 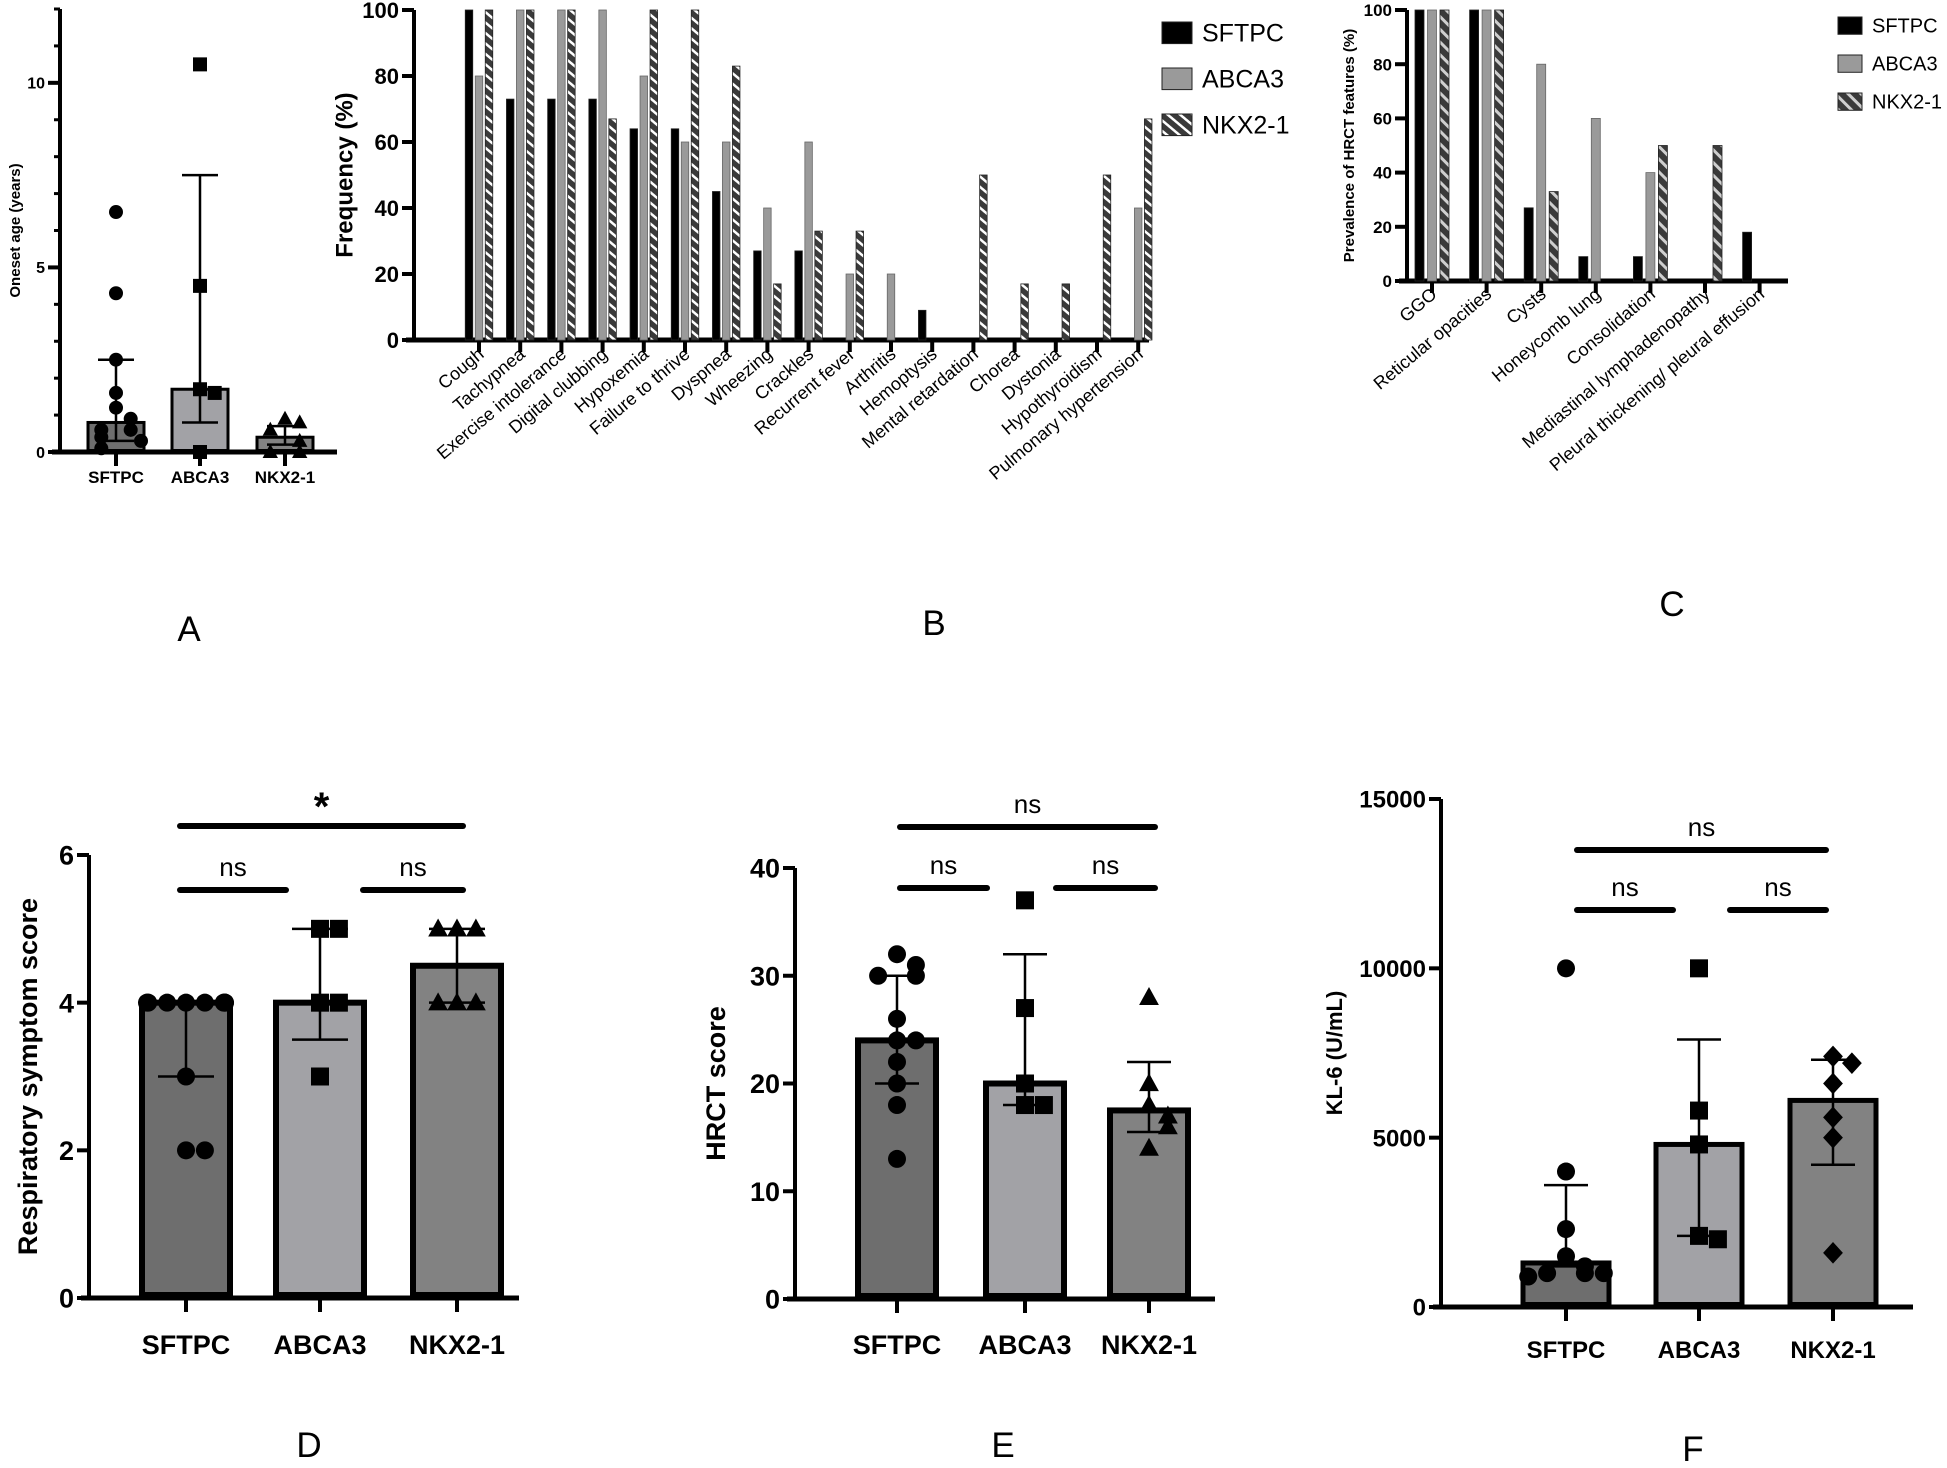 What do you see at coordinates (15, 230) in the screenshot?
I see `y-axis-label: Oneset age (years)` at bounding box center [15, 230].